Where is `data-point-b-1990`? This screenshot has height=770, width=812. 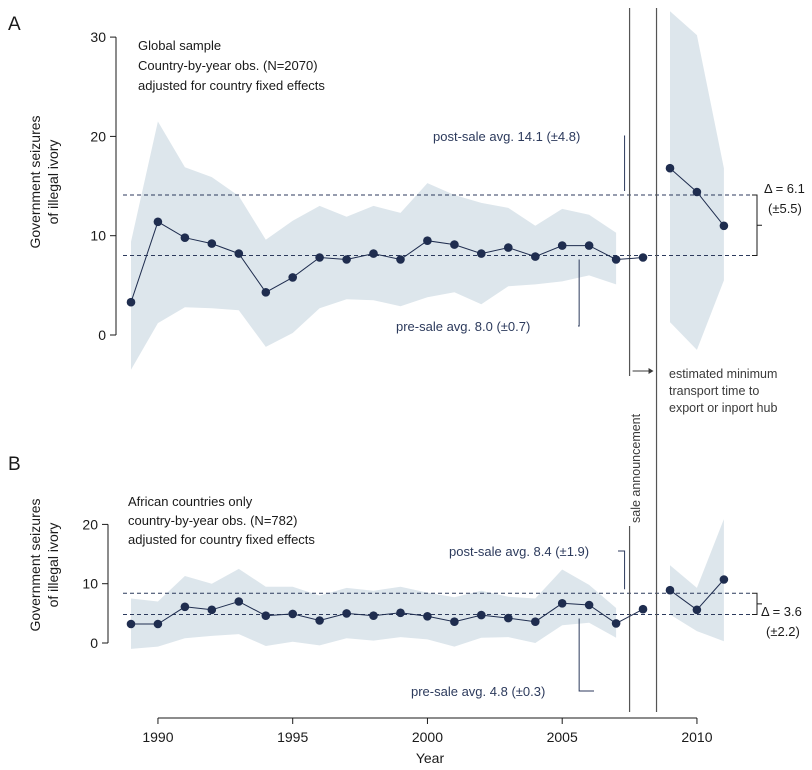 data-point-b-1990 is located at coordinates (158, 624).